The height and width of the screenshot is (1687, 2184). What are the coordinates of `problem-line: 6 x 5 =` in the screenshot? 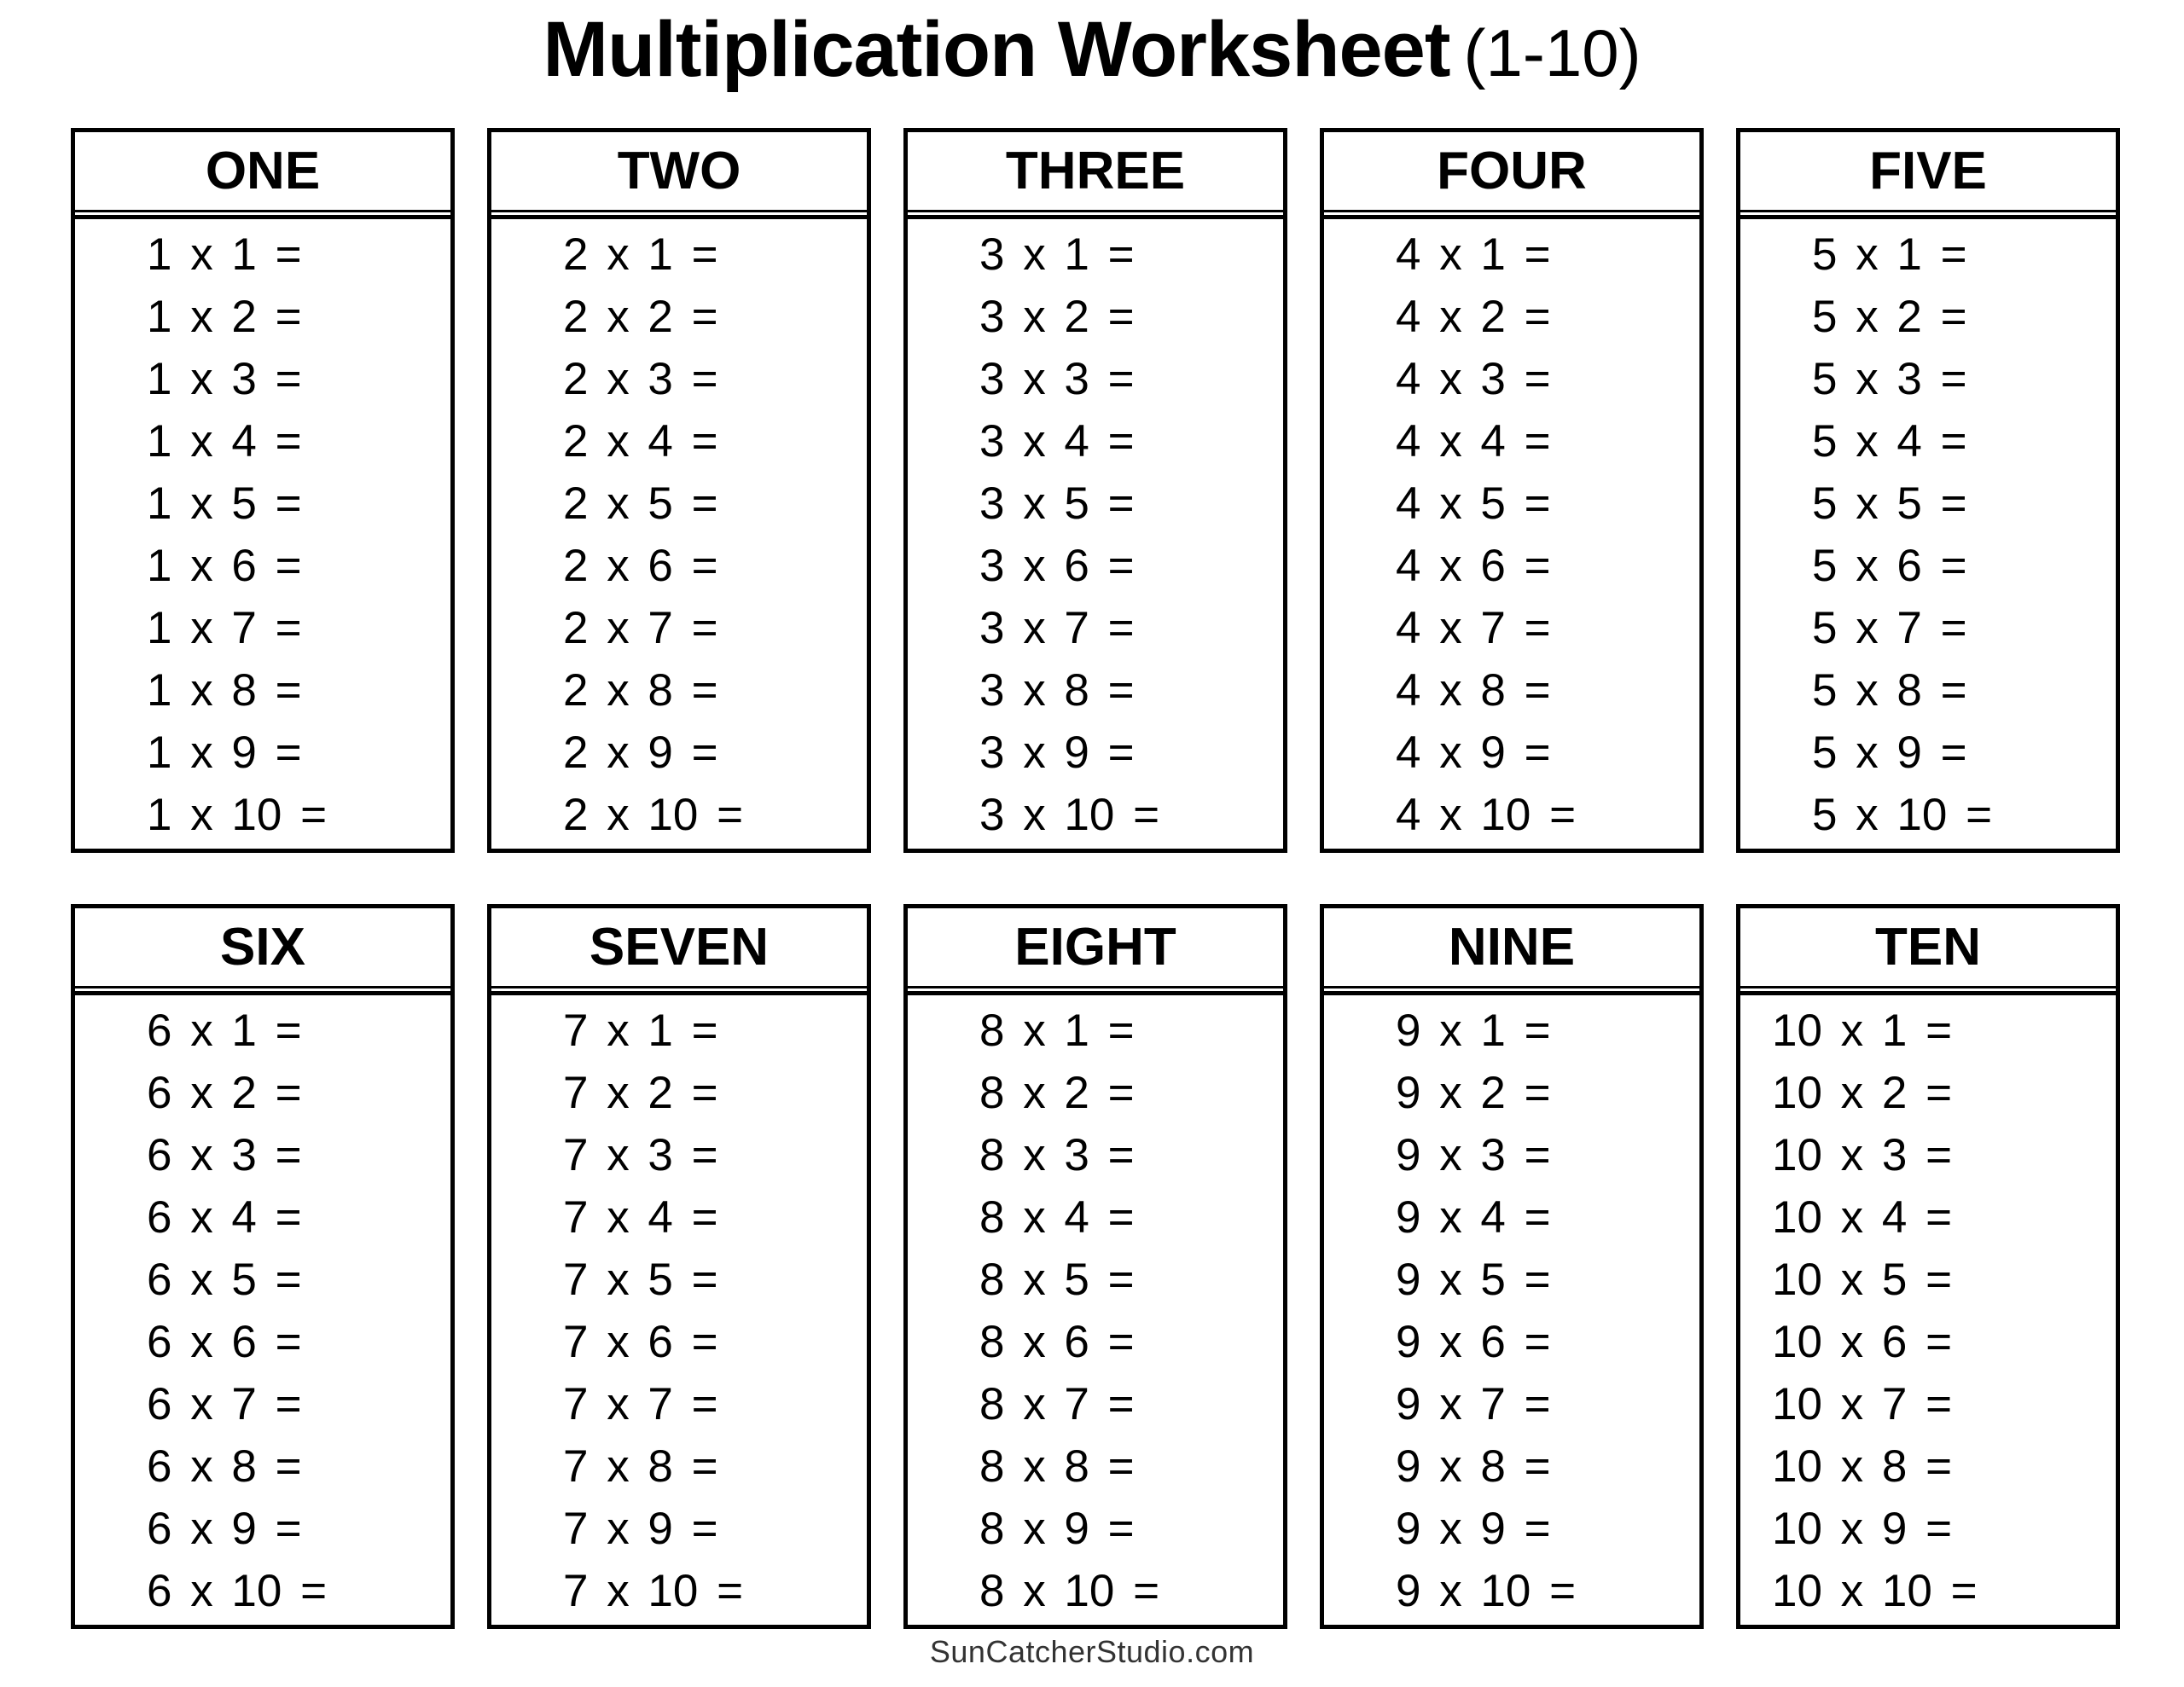 It's located at (225, 1280).